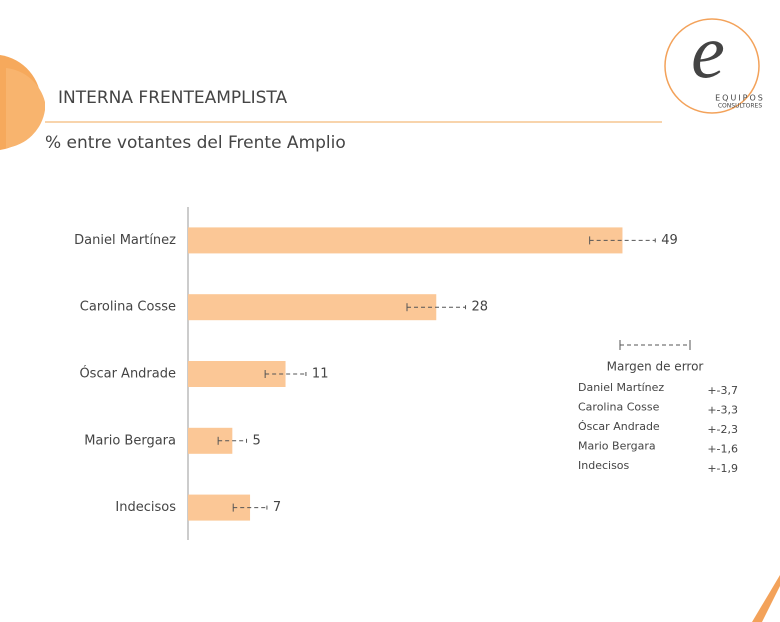 This screenshot has height=622, width=780. I want to click on chart-subtitle: % entre votantes del Frente Amplio, so click(195, 143).